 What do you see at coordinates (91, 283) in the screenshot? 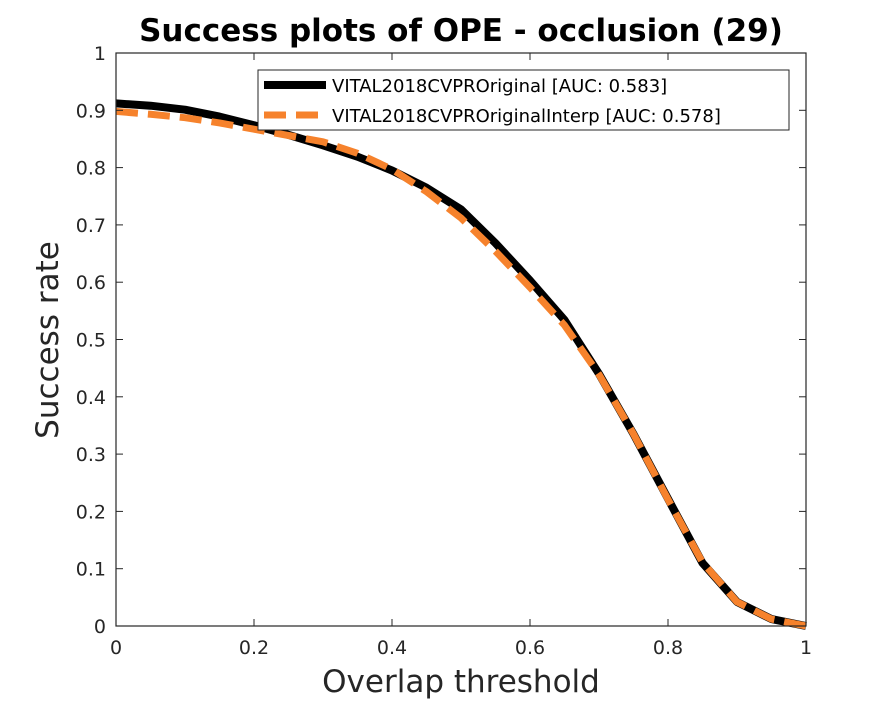
I see `y-tick-label: 0.6` at bounding box center [91, 283].